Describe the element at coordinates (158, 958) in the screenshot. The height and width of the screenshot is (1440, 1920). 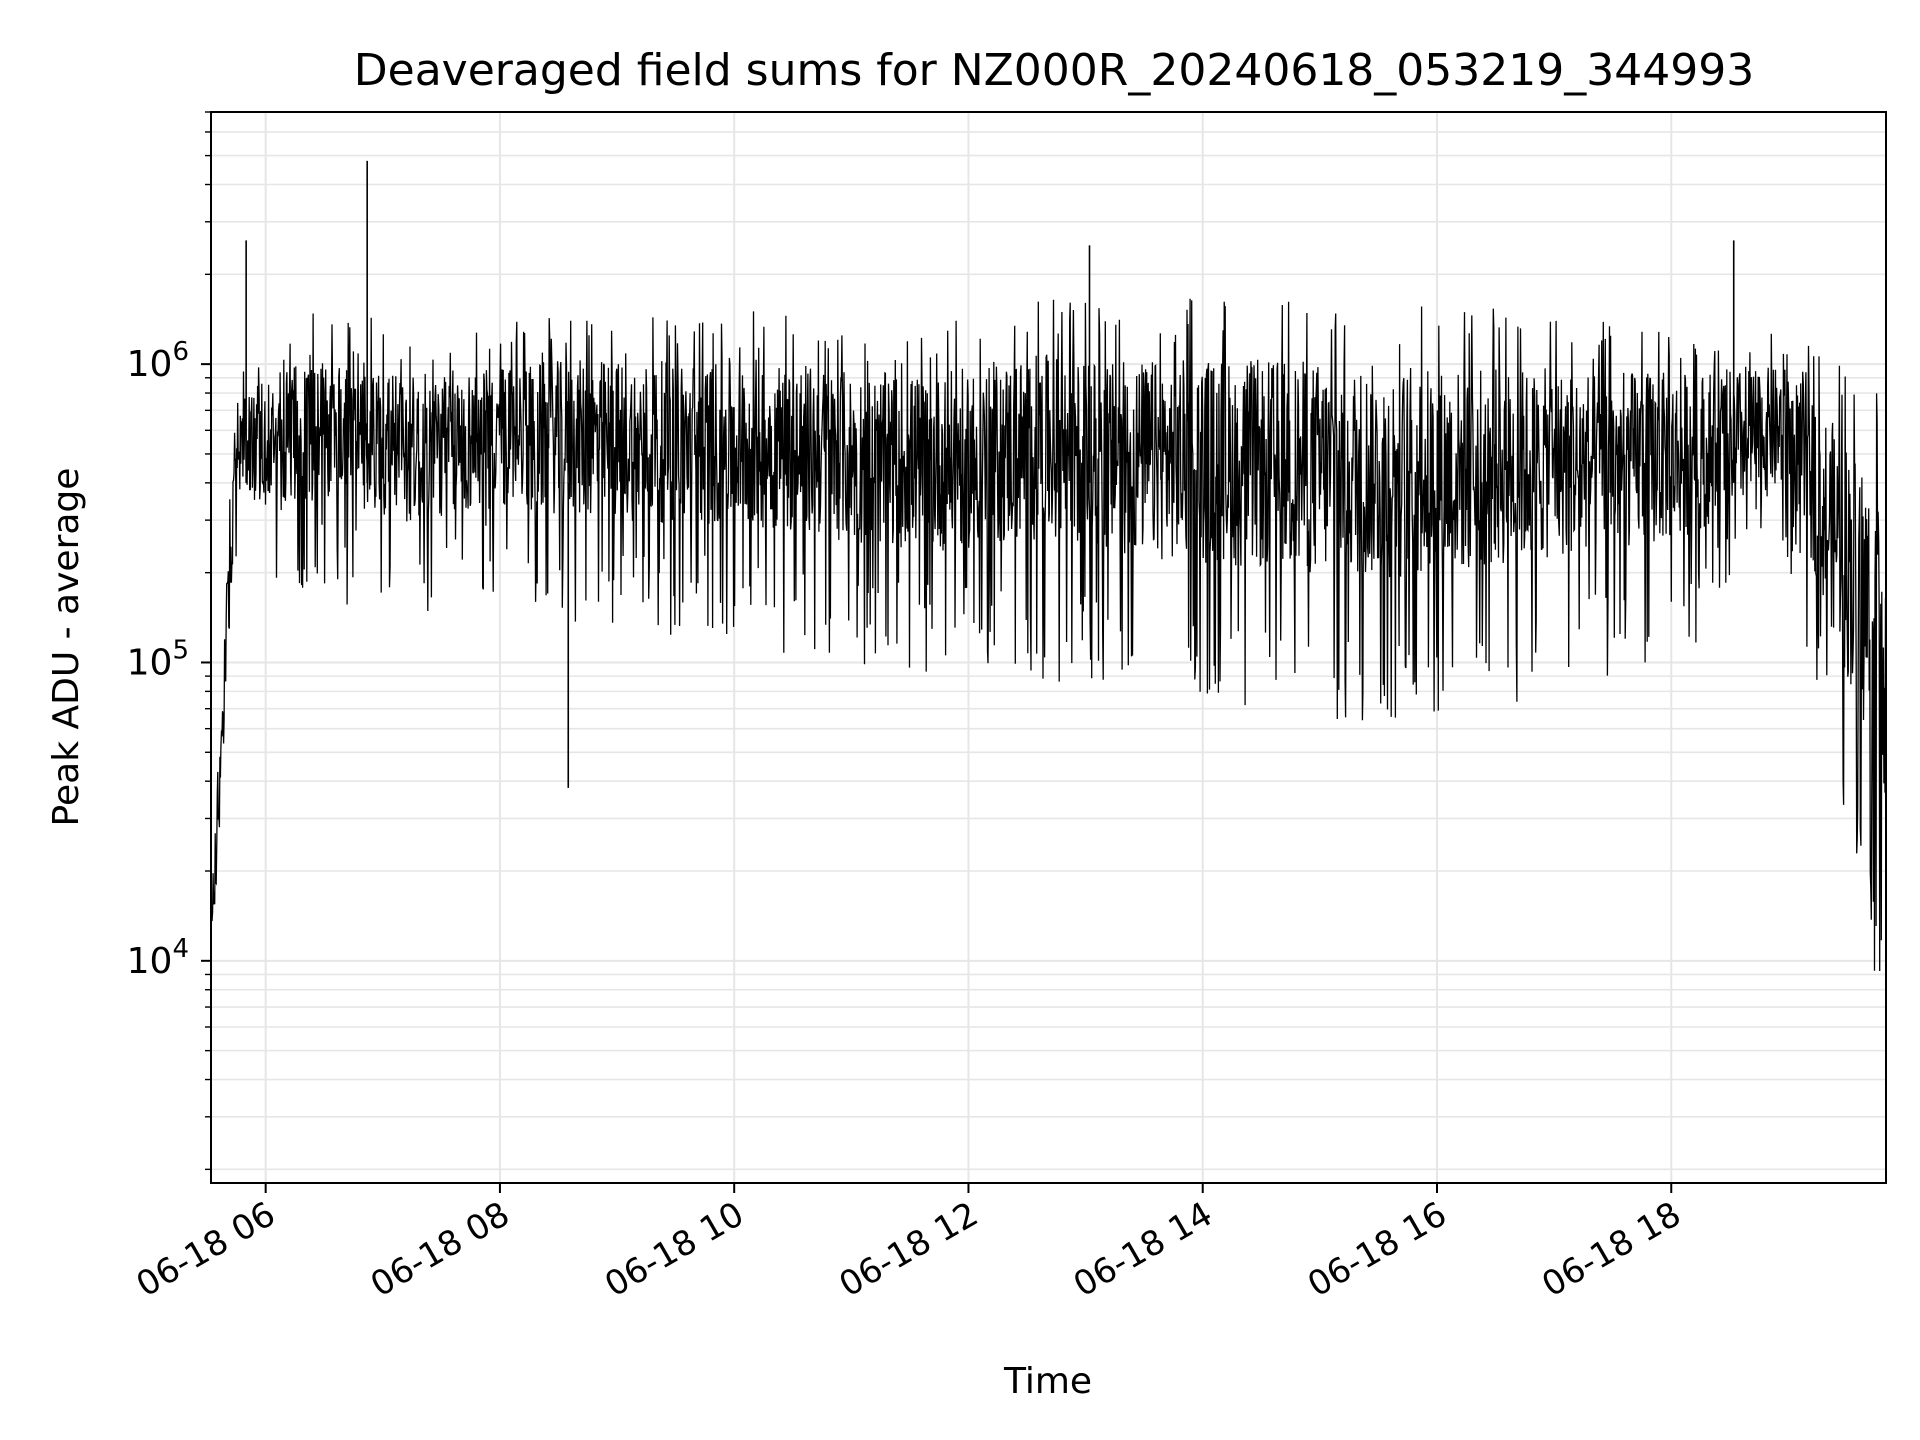
I see `y-tick-label: 10⁴` at that location.